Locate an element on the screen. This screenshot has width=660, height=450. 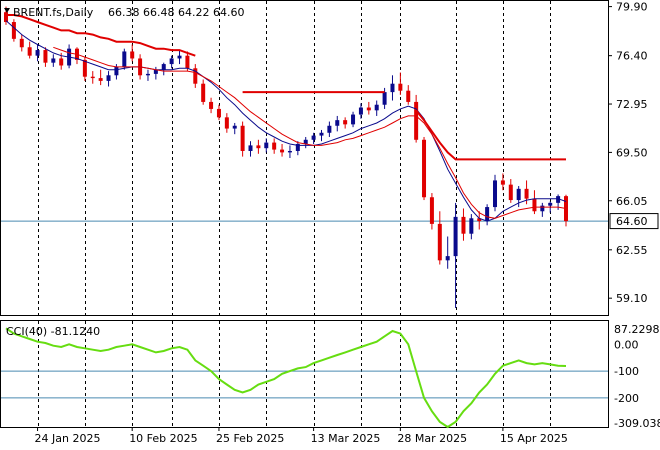
chart-header: BRENT.fs,Daily 66.38 66.48 64.22 64.60 is located at coordinates (124, 12).